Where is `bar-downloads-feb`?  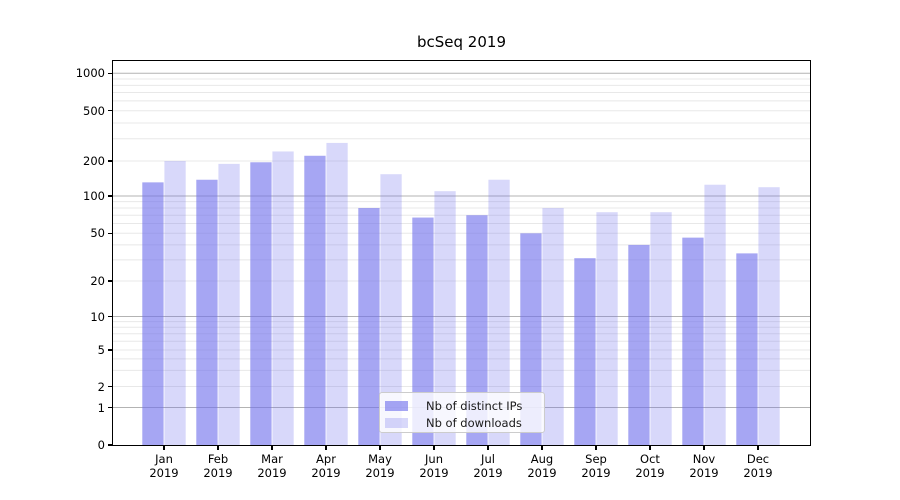
bar-downloads-feb is located at coordinates (229, 304).